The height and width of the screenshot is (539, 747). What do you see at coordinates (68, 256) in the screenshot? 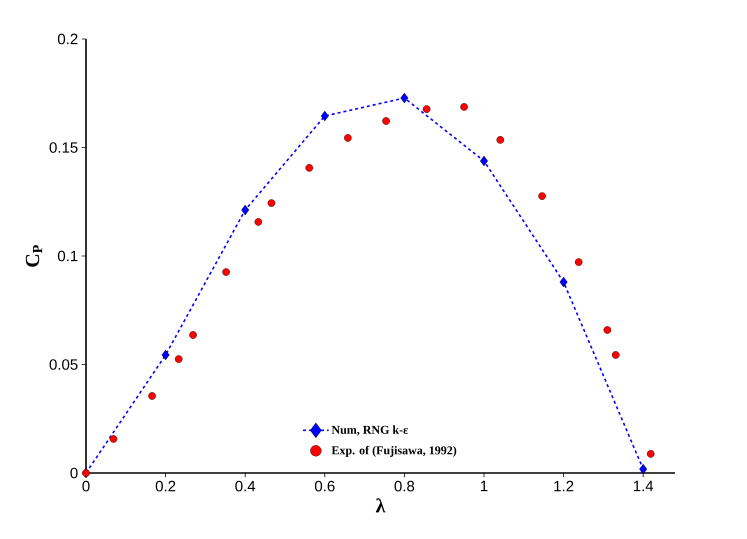
I see `y-tick-label: 0.1` at bounding box center [68, 256].